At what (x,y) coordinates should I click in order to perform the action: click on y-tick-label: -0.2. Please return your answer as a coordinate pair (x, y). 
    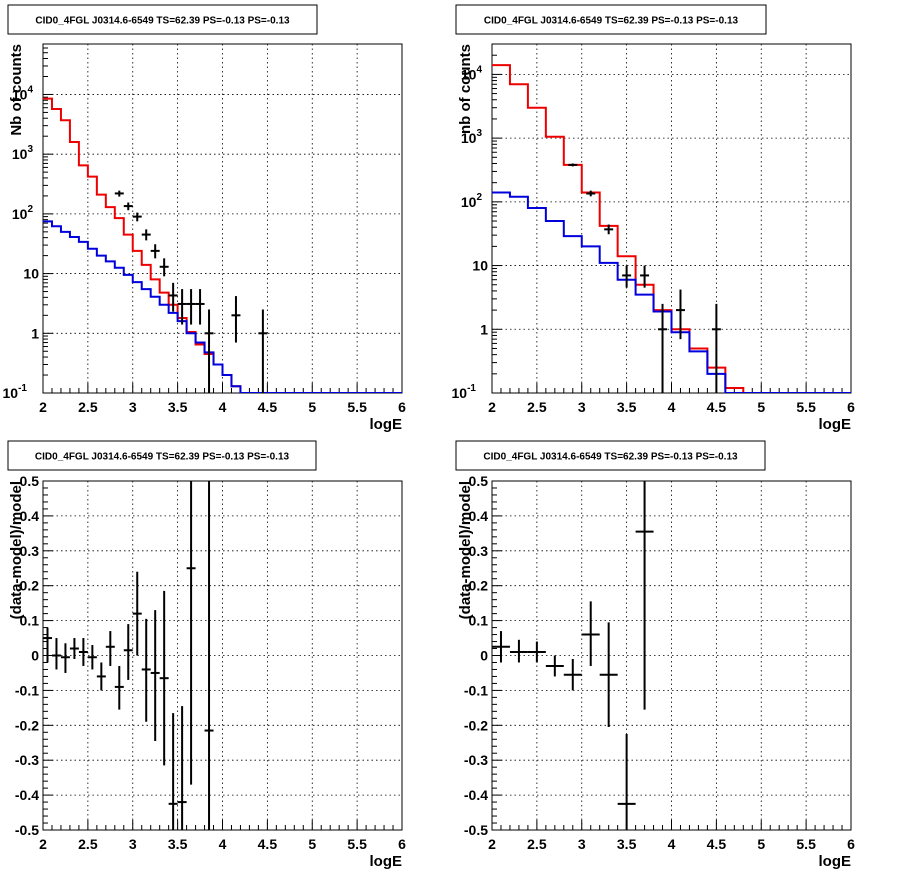
    Looking at the image, I should click on (476, 725).